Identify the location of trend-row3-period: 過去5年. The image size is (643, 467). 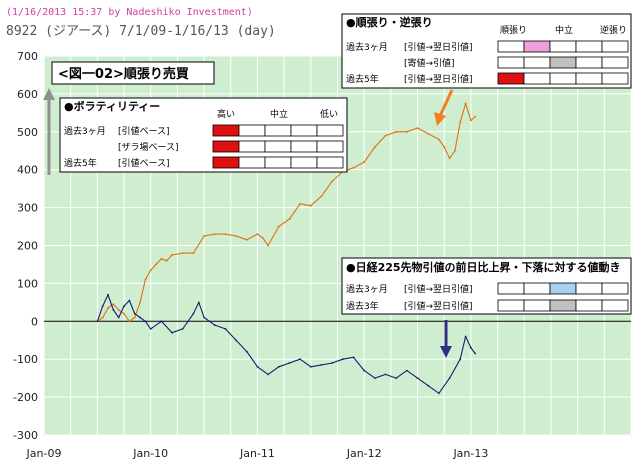
(362, 79).